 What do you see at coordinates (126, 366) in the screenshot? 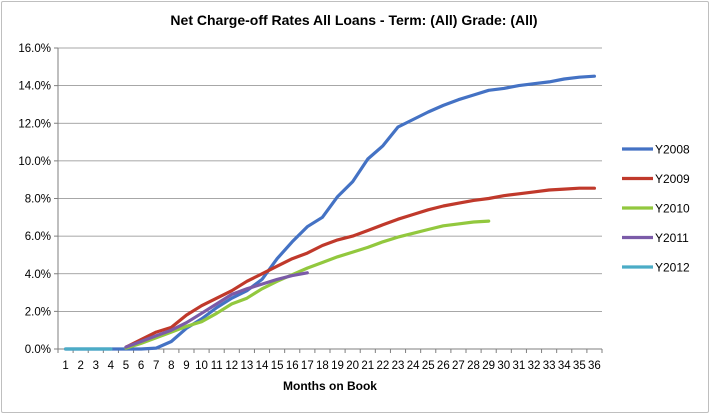
I see `x-tick-label: 5` at bounding box center [126, 366].